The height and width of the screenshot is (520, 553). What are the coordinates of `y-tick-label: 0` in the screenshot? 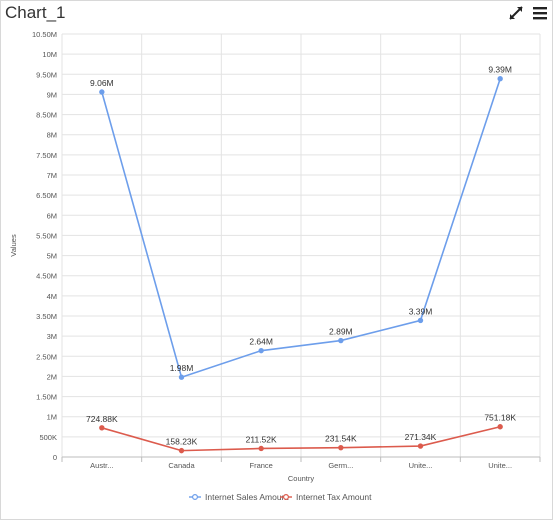 It's located at (55, 457).